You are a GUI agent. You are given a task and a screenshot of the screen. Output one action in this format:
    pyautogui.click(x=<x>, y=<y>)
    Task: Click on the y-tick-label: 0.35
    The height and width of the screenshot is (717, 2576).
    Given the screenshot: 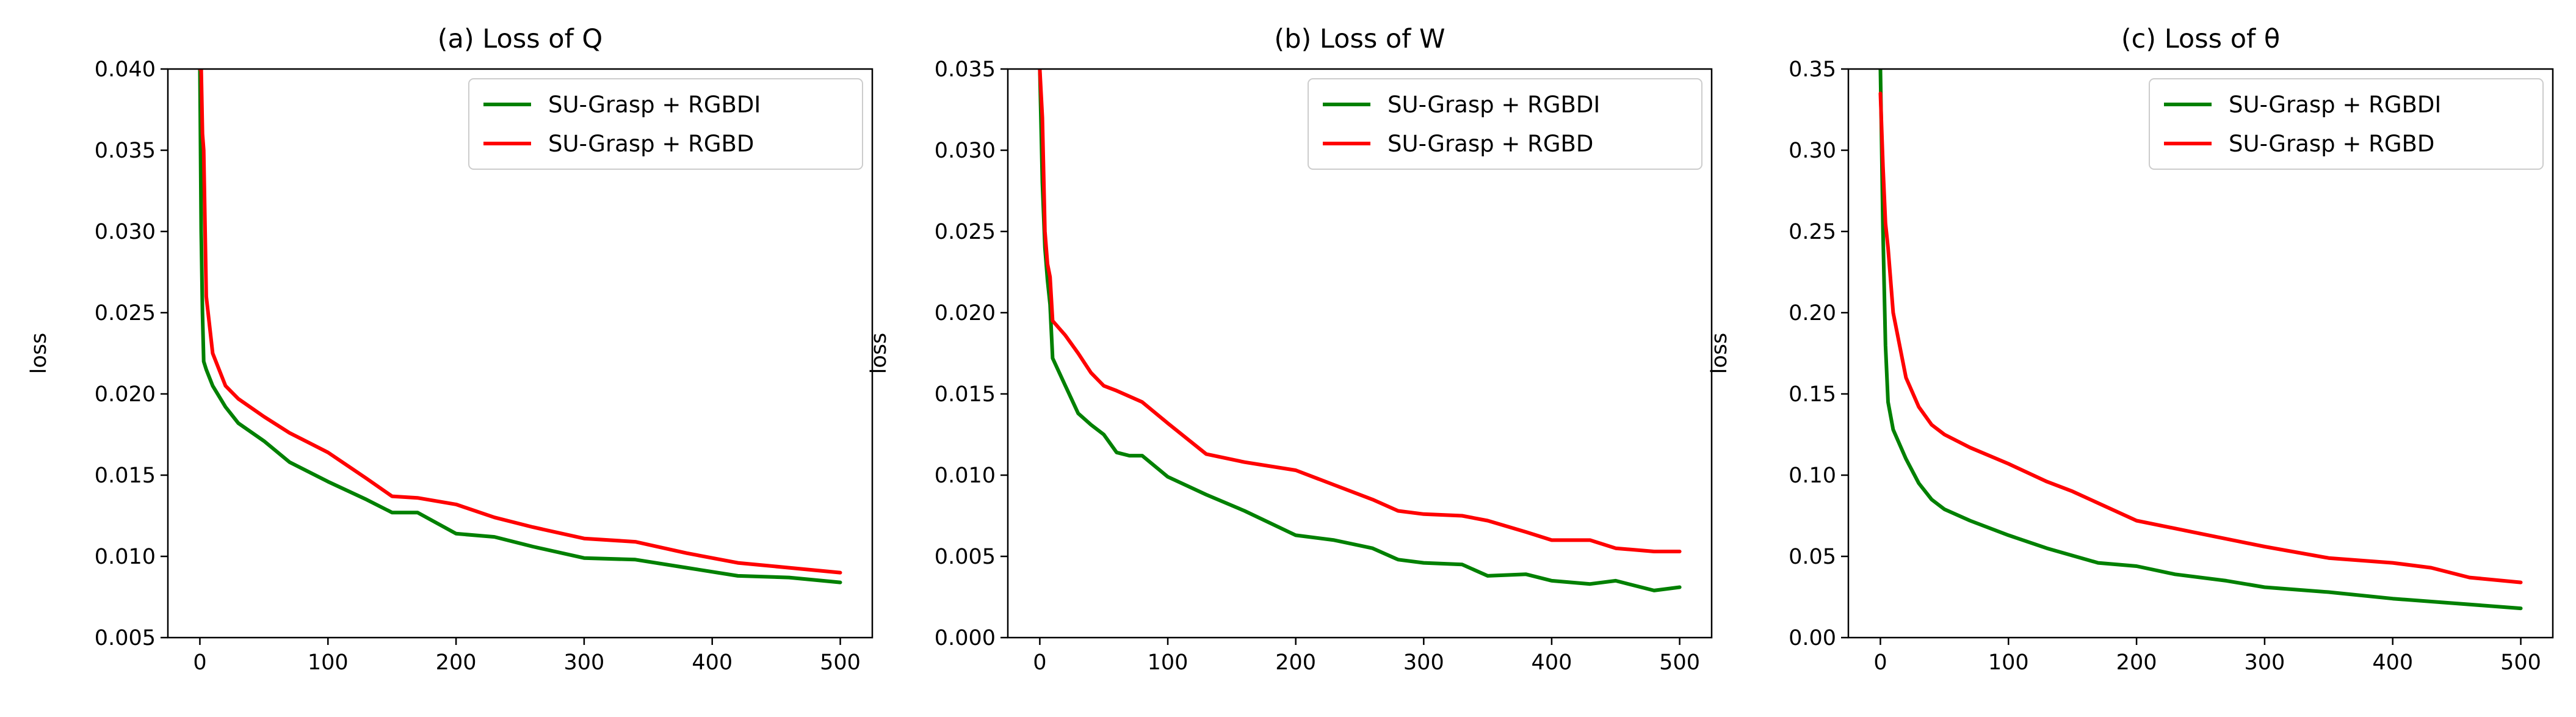 What is the action you would take?
    pyautogui.click(x=1812, y=69)
    